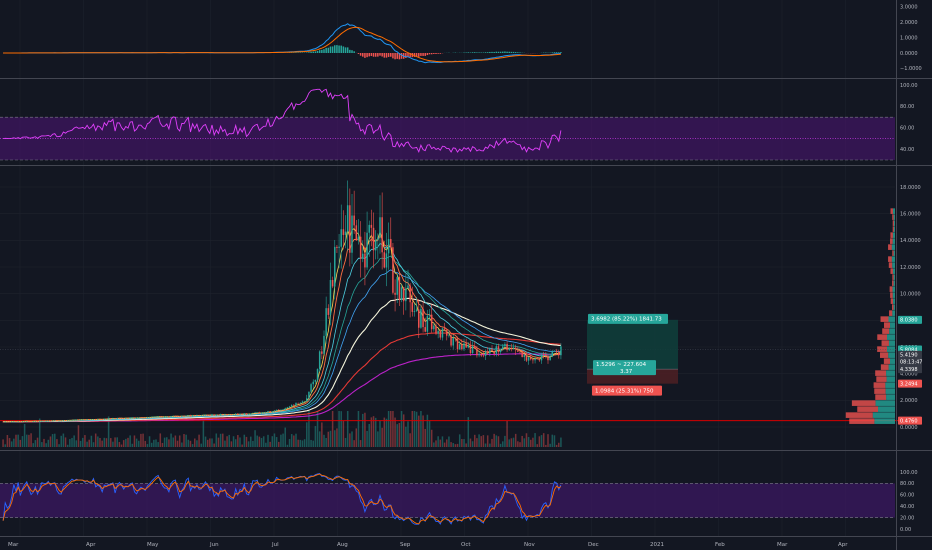  I want to click on price-badge-label: 3.2494, so click(909, 384).